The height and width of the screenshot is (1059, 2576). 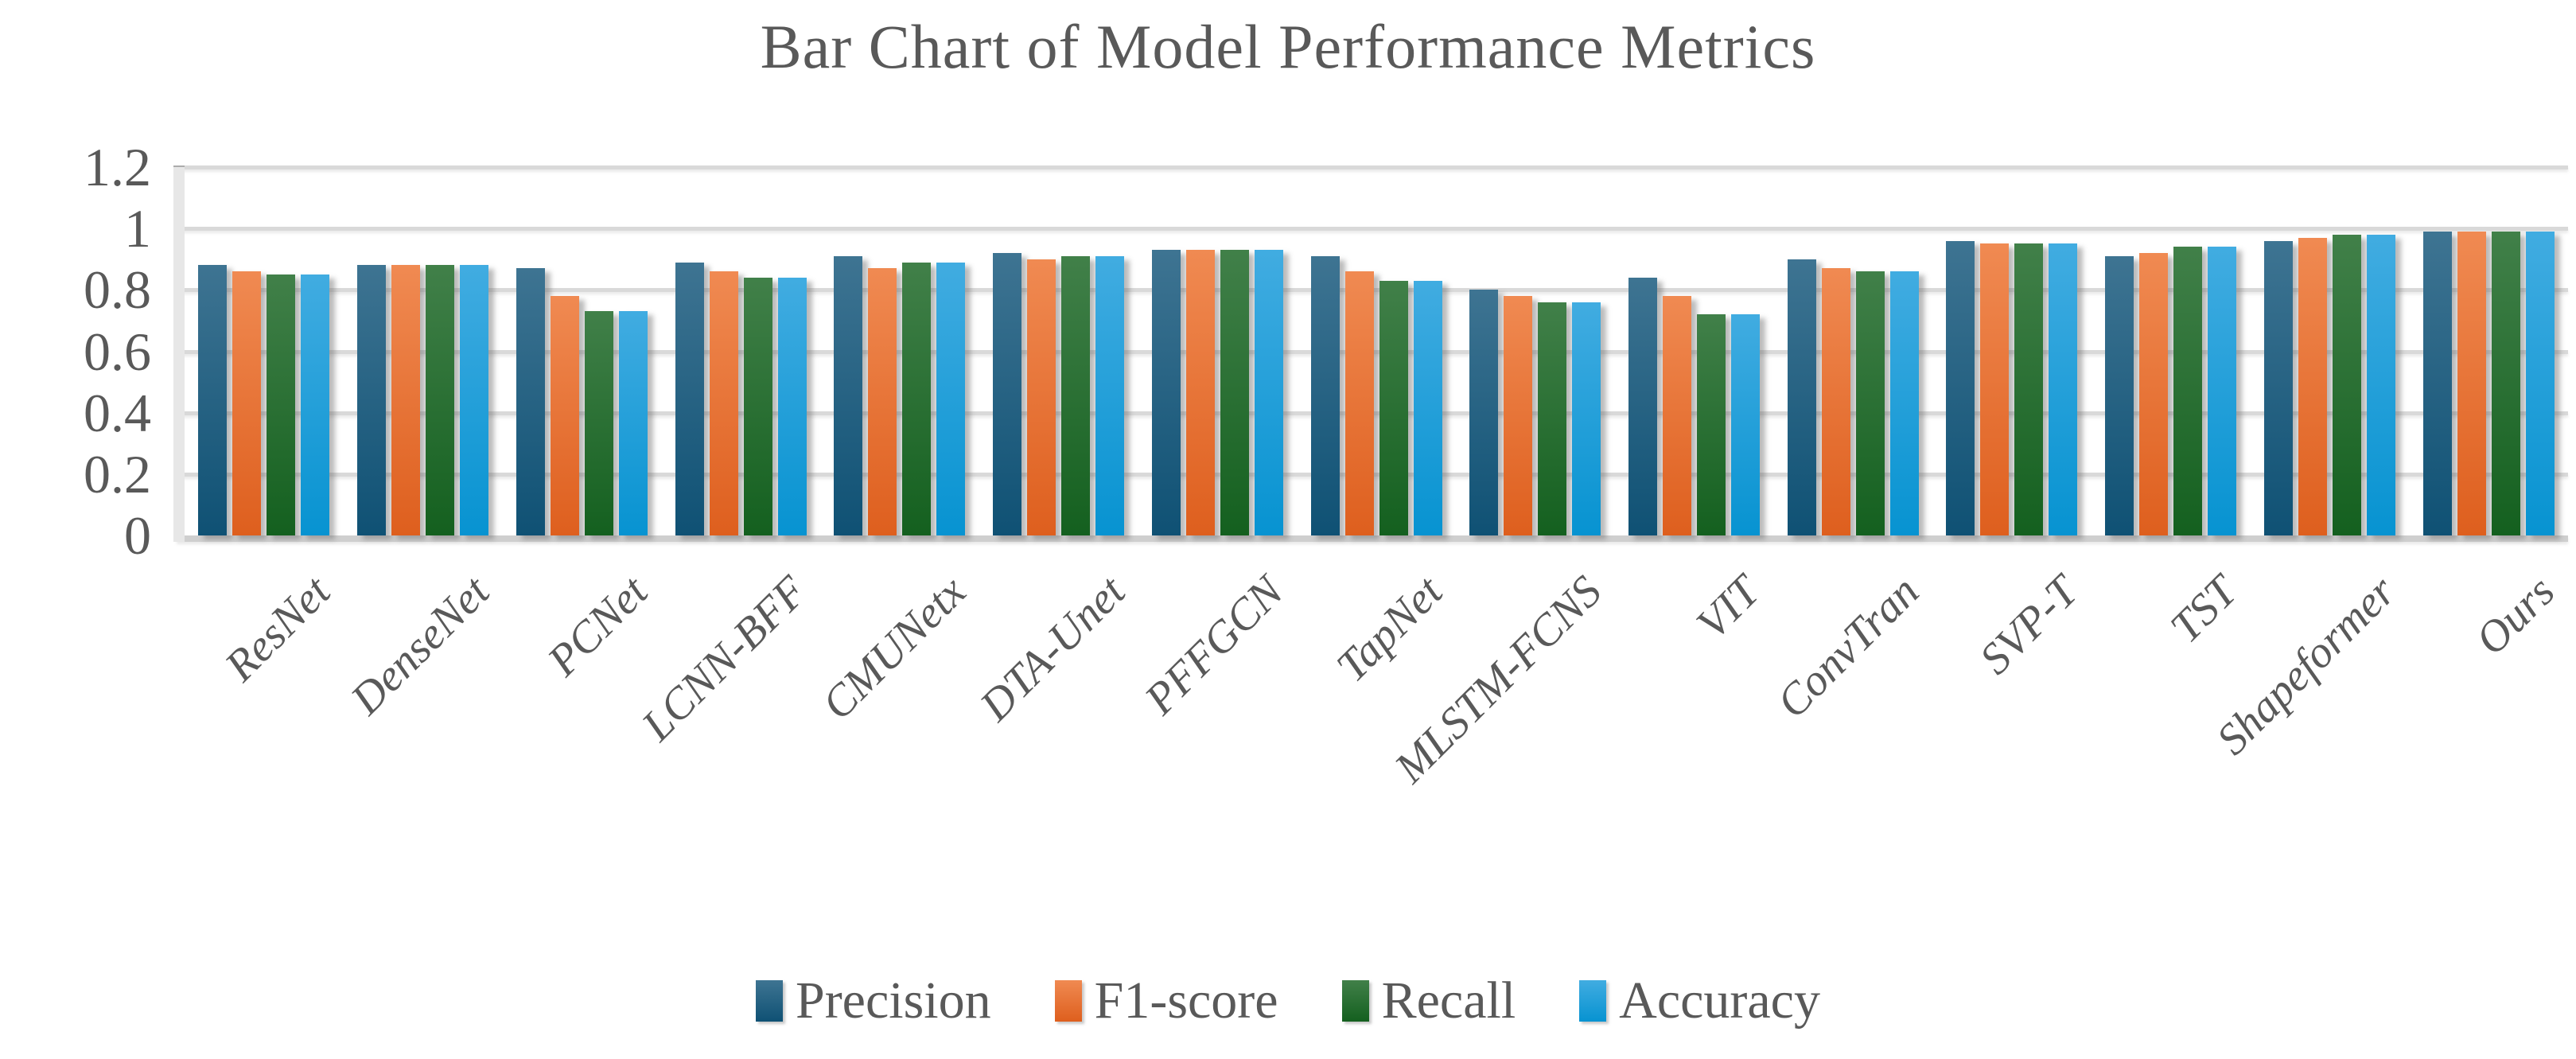 I want to click on bar-precision-pffgcn, so click(x=1166, y=393).